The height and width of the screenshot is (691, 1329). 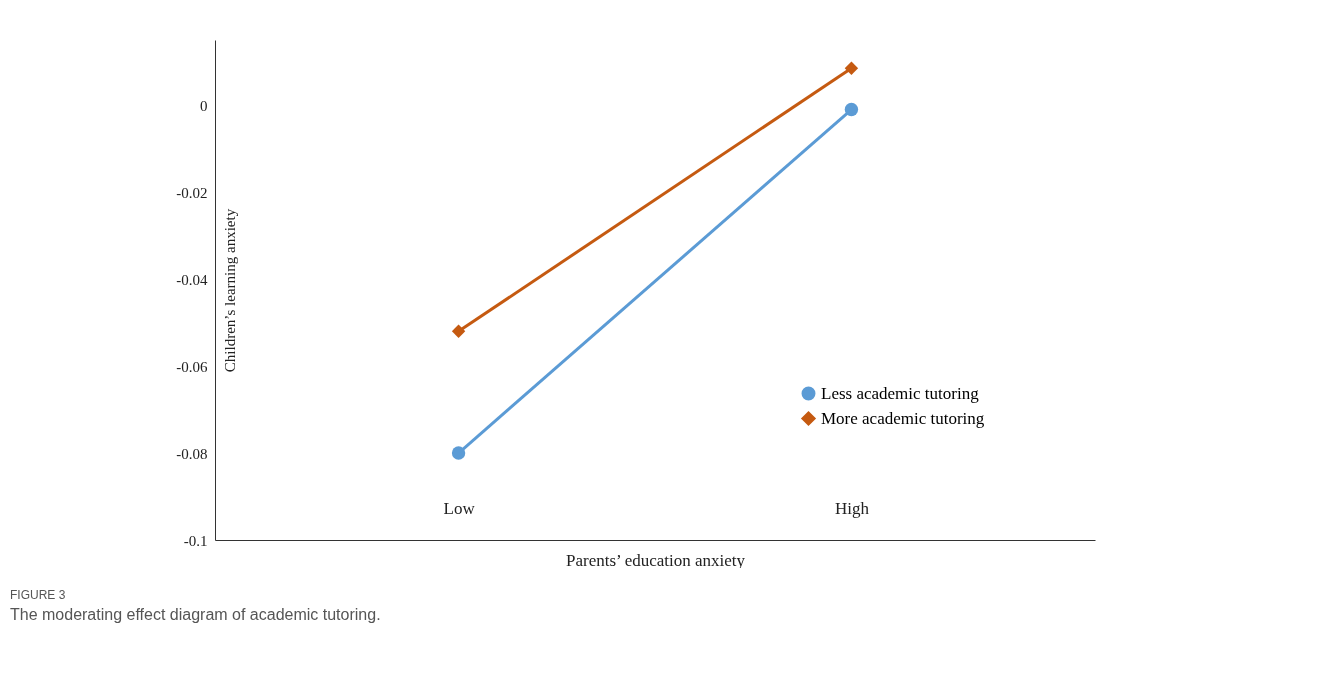 I want to click on x-tick-label: High, so click(x=852, y=508).